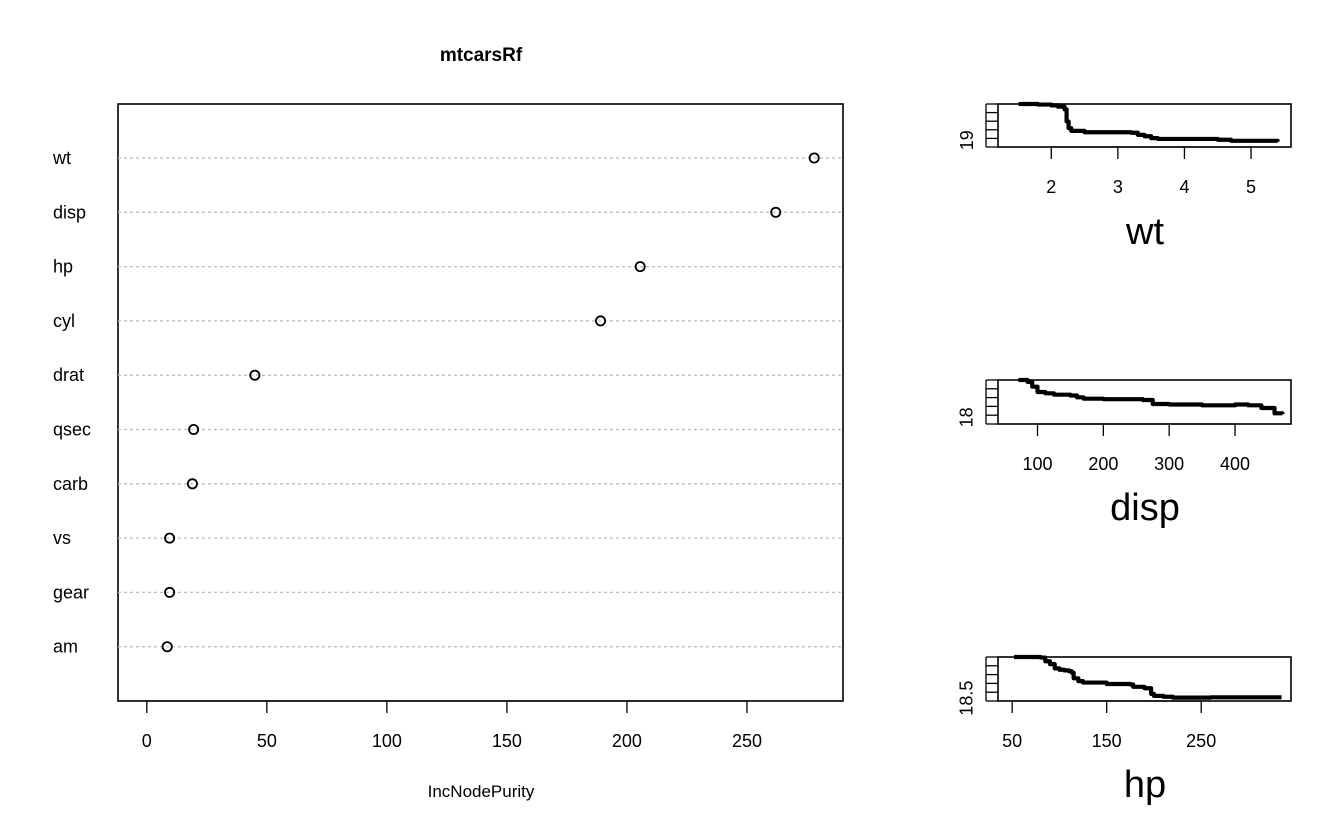 The image size is (1344, 830). I want to click on partial-plot-disp: 100 200 300 400 18 disp, so click(1124, 453).